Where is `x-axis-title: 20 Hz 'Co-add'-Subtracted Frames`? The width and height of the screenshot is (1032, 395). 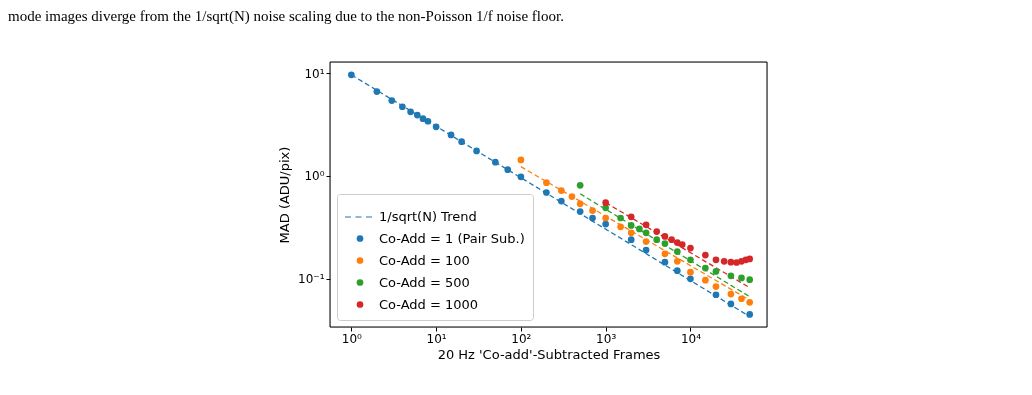
x-axis-title: 20 Hz 'Co-add'-Subtracted Frames is located at coordinates (549, 354).